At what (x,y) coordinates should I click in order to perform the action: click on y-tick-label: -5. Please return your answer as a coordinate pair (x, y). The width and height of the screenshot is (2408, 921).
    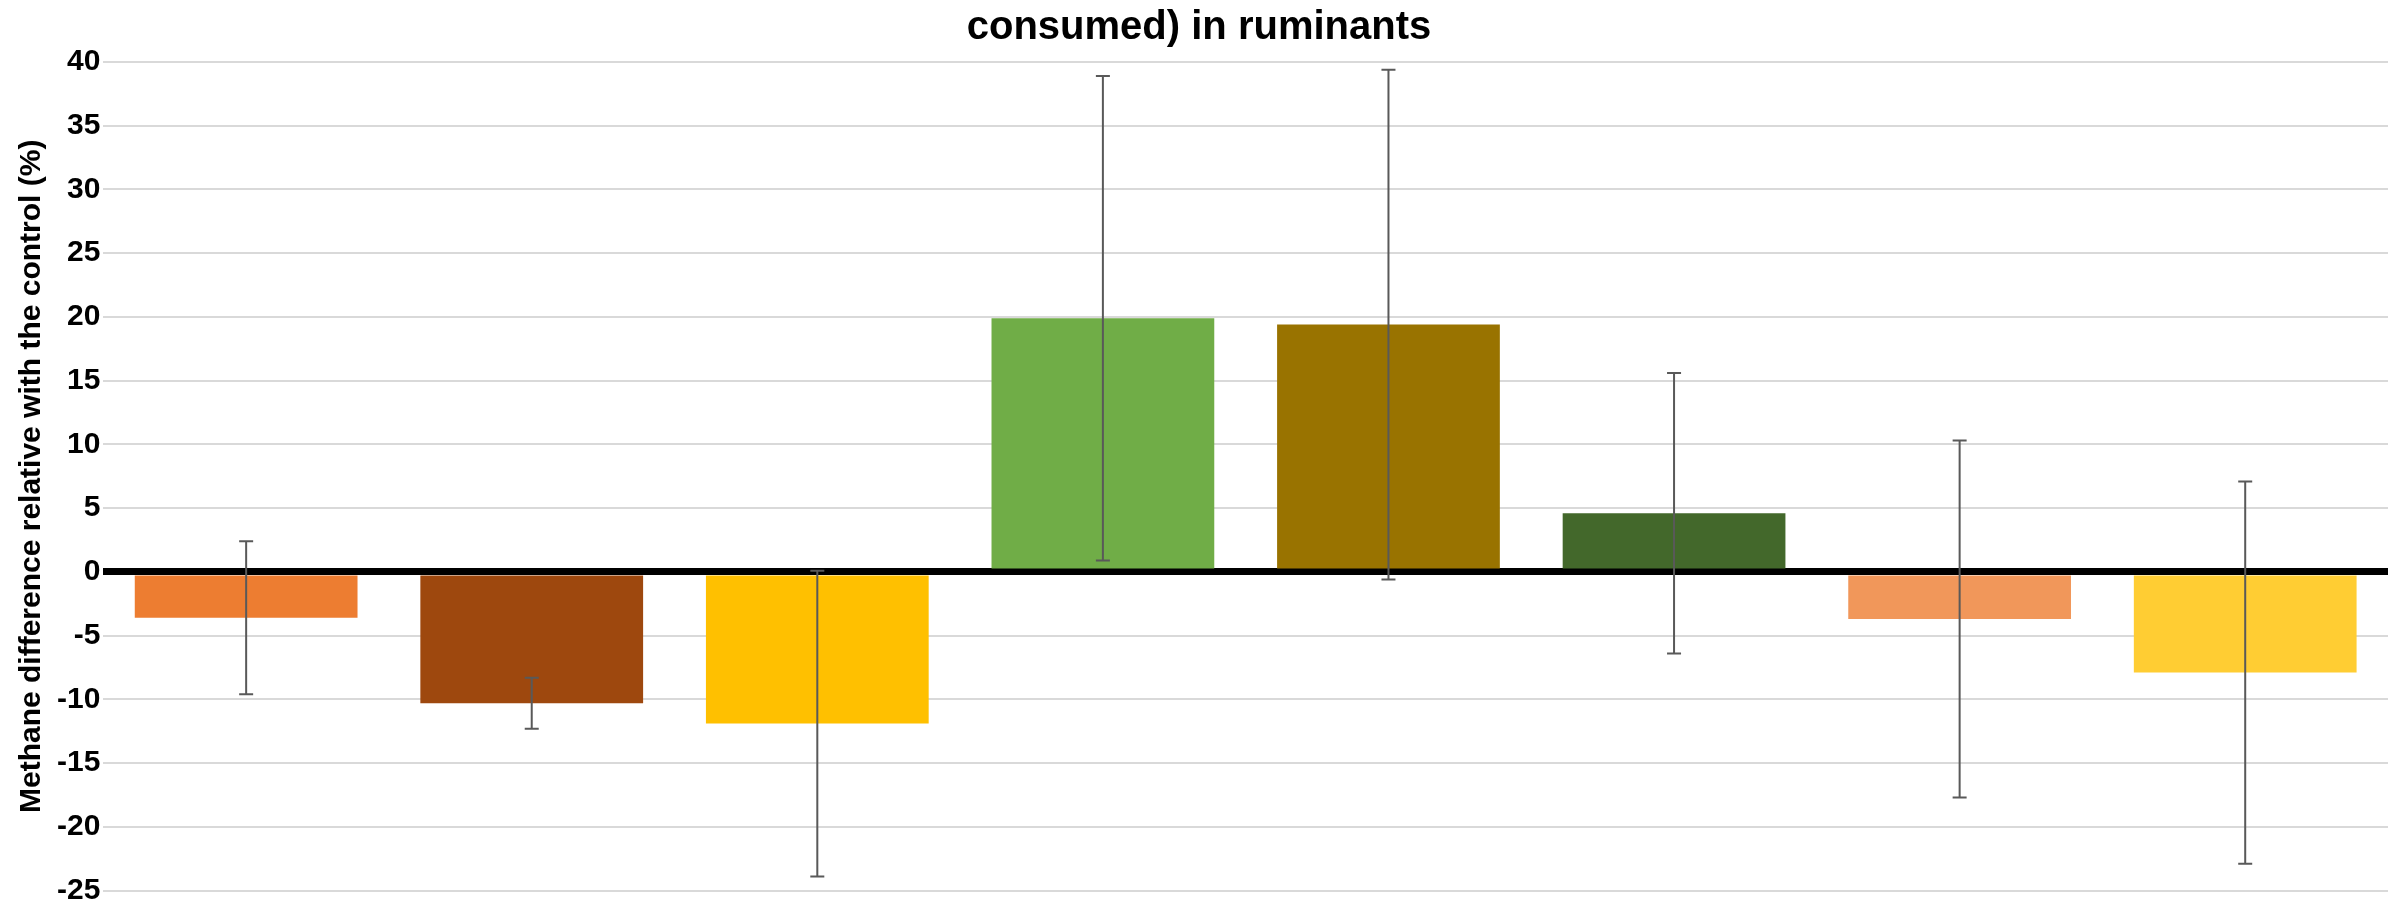
    Looking at the image, I should click on (87, 633).